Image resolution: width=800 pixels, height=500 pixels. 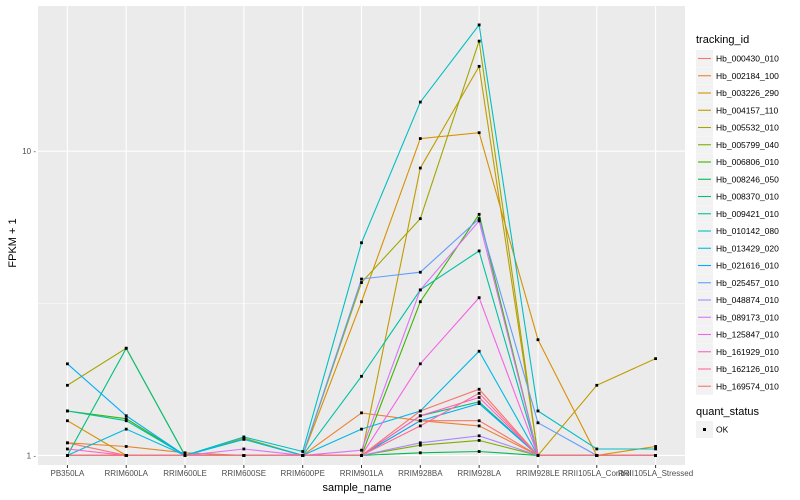 What do you see at coordinates (747, 248) in the screenshot?
I see `legend-label: Hb_013429_020` at bounding box center [747, 248].